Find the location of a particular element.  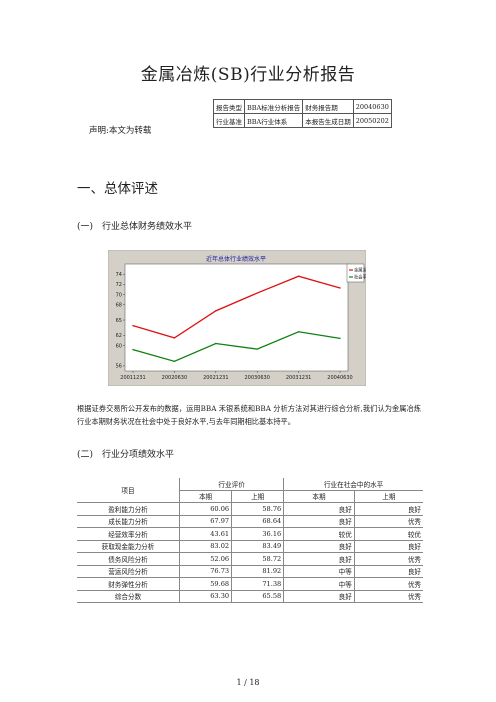

row-value: 71.38 is located at coordinates (257, 584).